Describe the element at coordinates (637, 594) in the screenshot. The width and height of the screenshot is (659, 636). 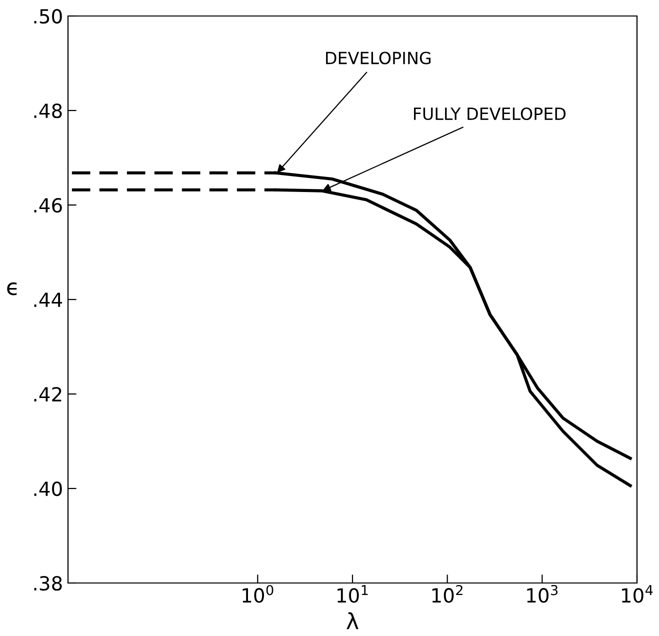
I see `x-tick-label: 10$^{4}$` at that location.